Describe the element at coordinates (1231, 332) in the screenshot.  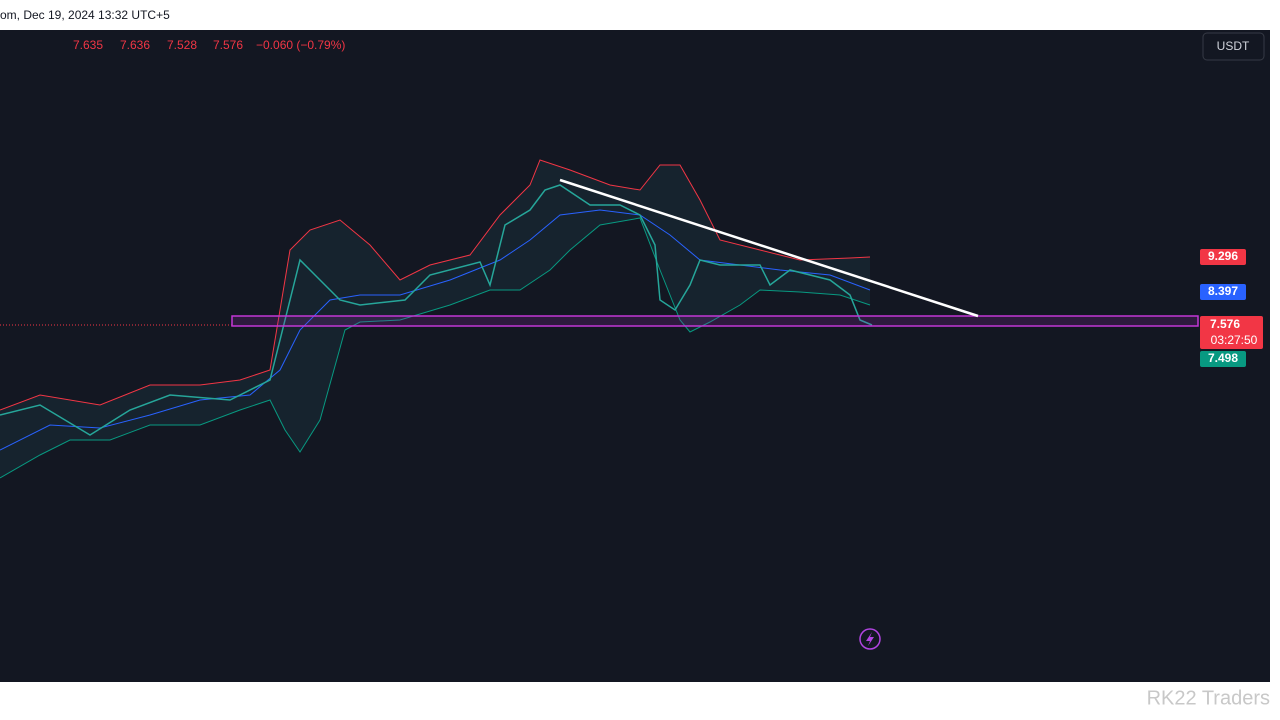
I see `last-price-label-bg` at that location.